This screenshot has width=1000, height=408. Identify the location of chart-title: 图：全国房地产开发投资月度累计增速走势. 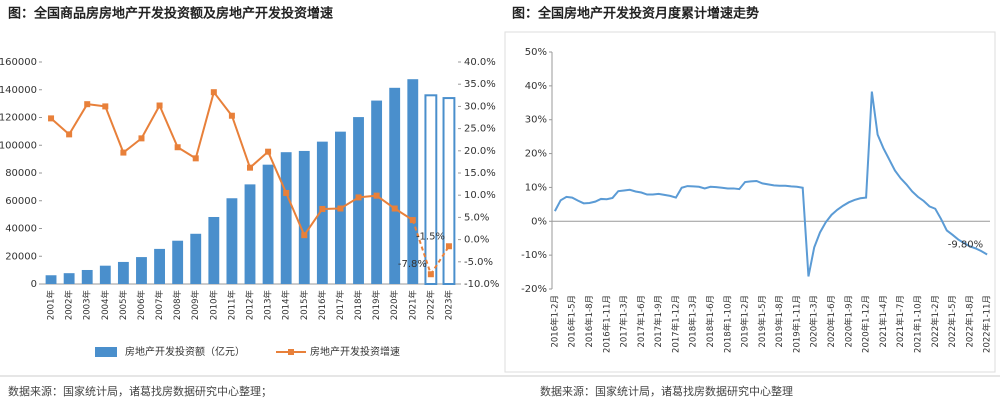
(635, 14).